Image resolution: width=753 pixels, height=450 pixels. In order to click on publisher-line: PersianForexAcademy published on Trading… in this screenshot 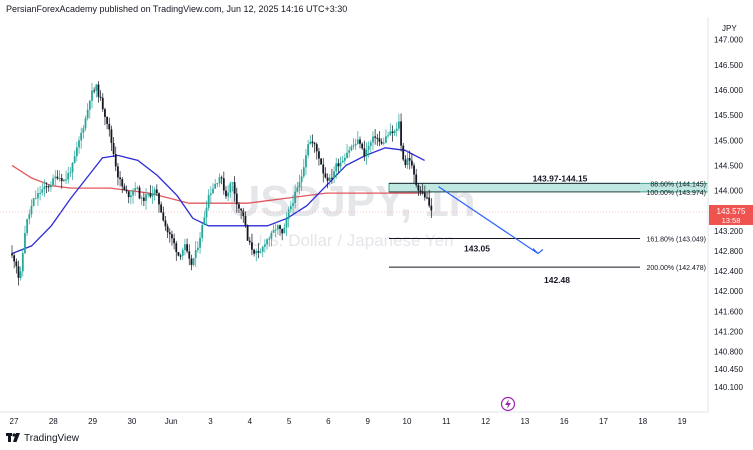, I will do `click(177, 9)`.